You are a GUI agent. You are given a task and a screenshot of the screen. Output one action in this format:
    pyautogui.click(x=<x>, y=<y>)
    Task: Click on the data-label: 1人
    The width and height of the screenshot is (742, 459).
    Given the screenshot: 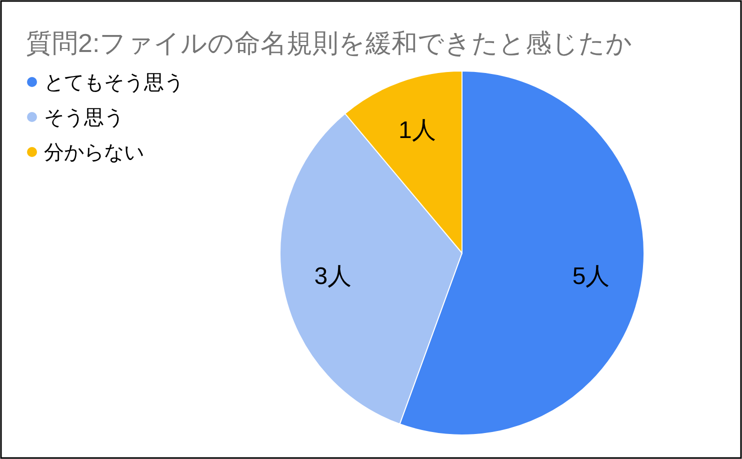 What is the action you would take?
    pyautogui.click(x=417, y=130)
    